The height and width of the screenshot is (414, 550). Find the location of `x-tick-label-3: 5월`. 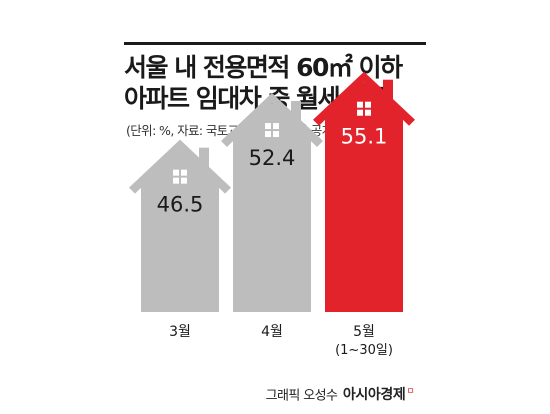

x-tick-label-3: 5월 is located at coordinates (364, 332).